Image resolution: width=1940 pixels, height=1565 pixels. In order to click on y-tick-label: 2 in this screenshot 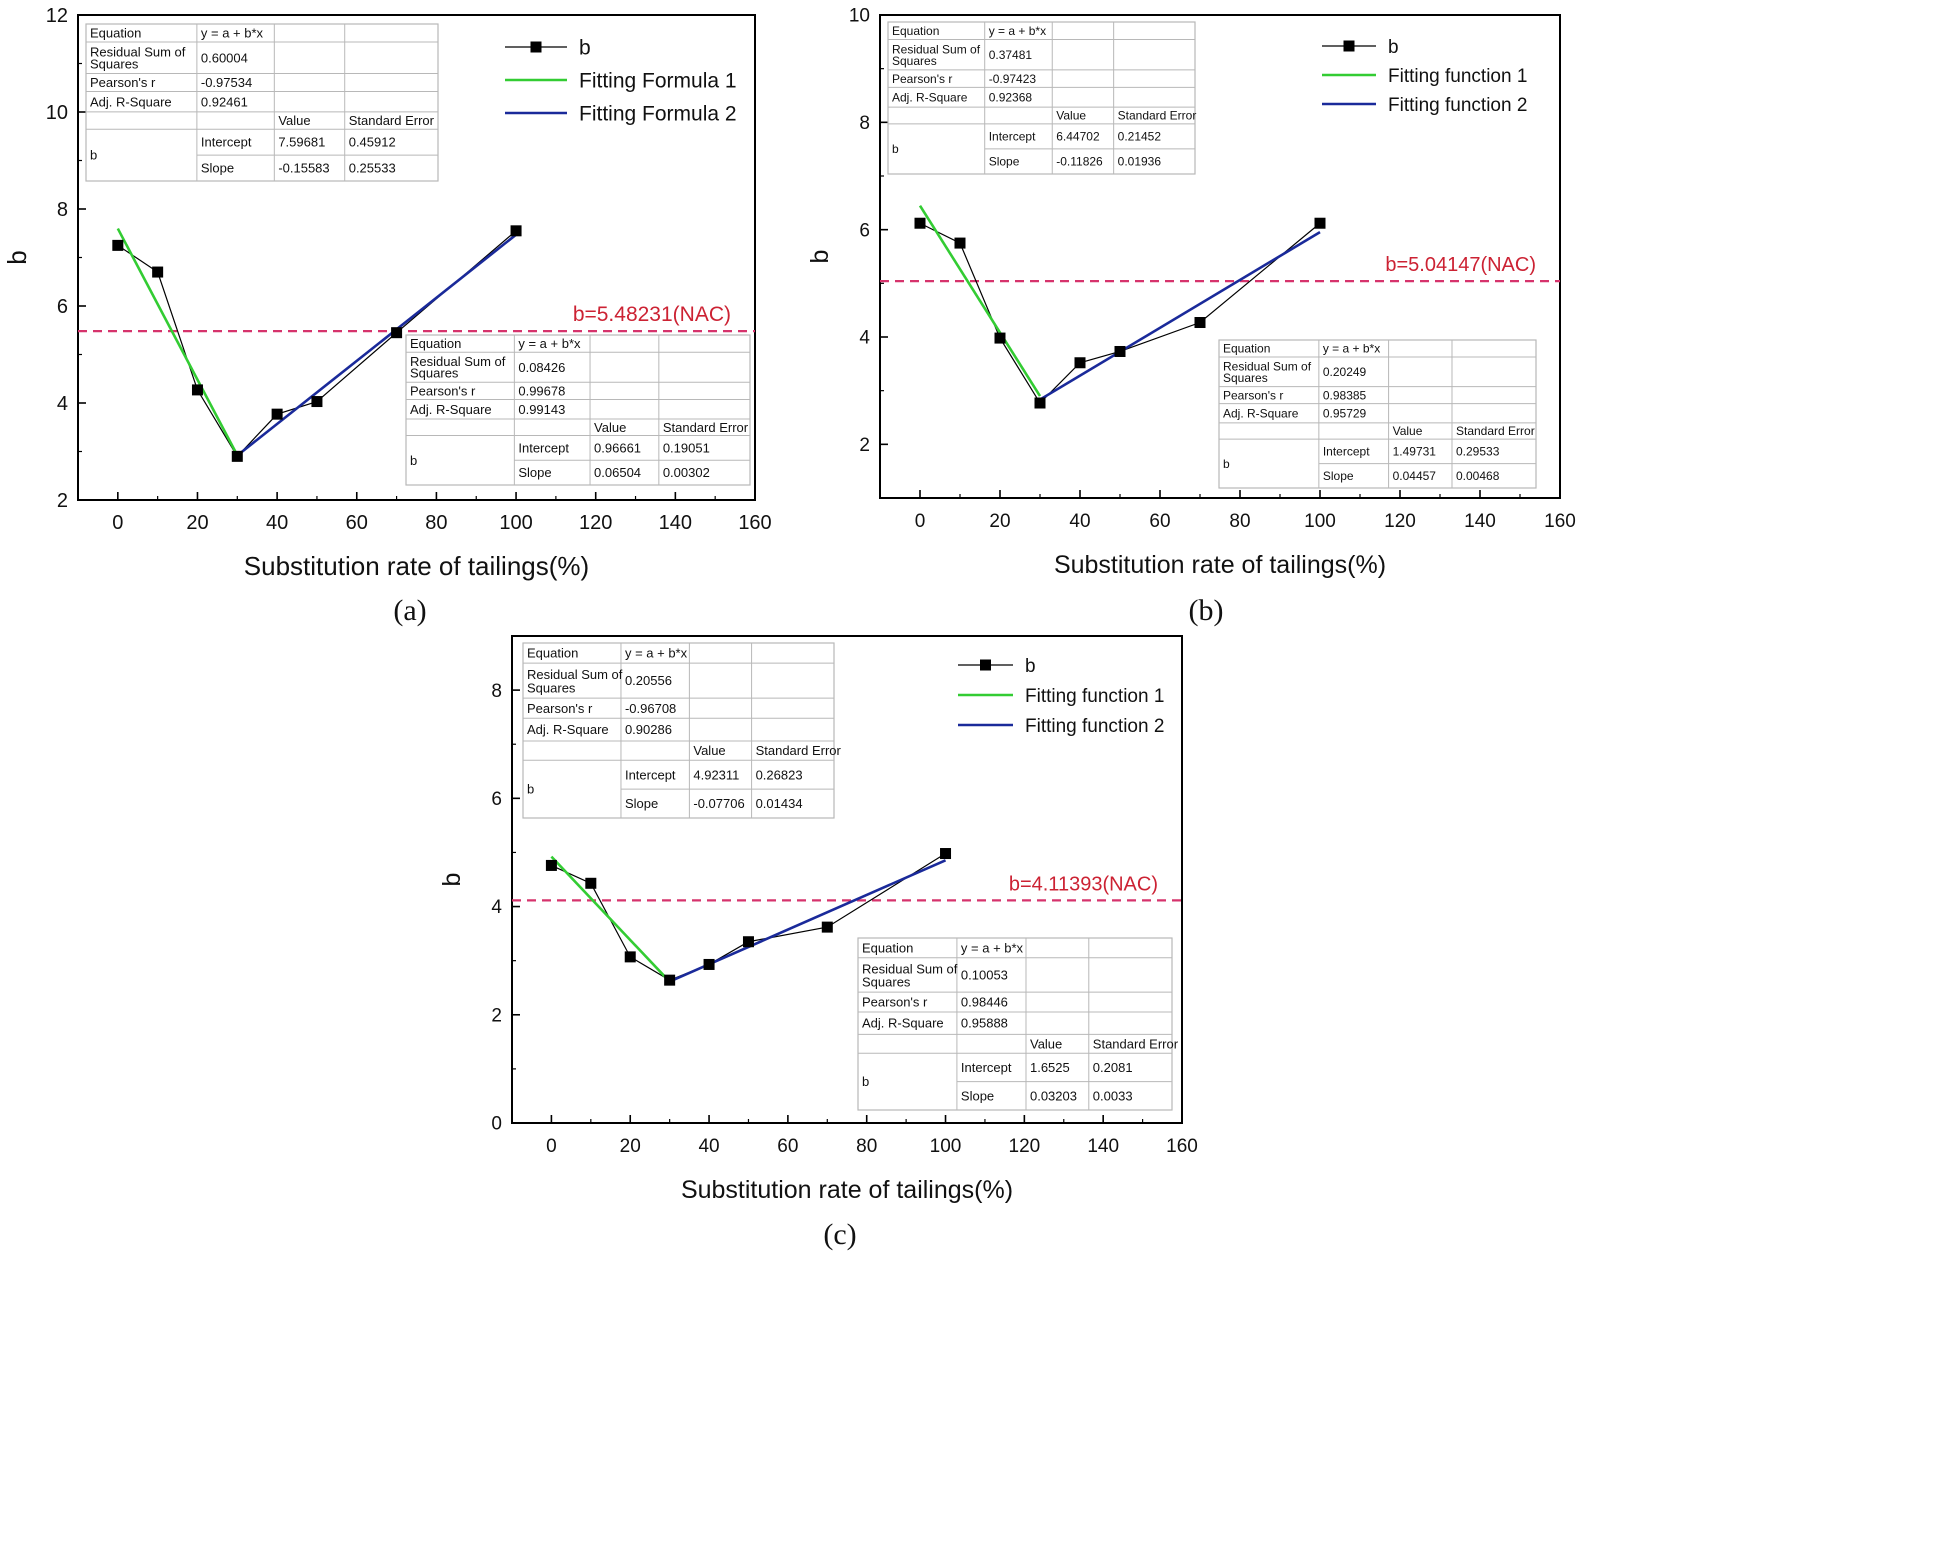, I will do `click(62, 501)`.